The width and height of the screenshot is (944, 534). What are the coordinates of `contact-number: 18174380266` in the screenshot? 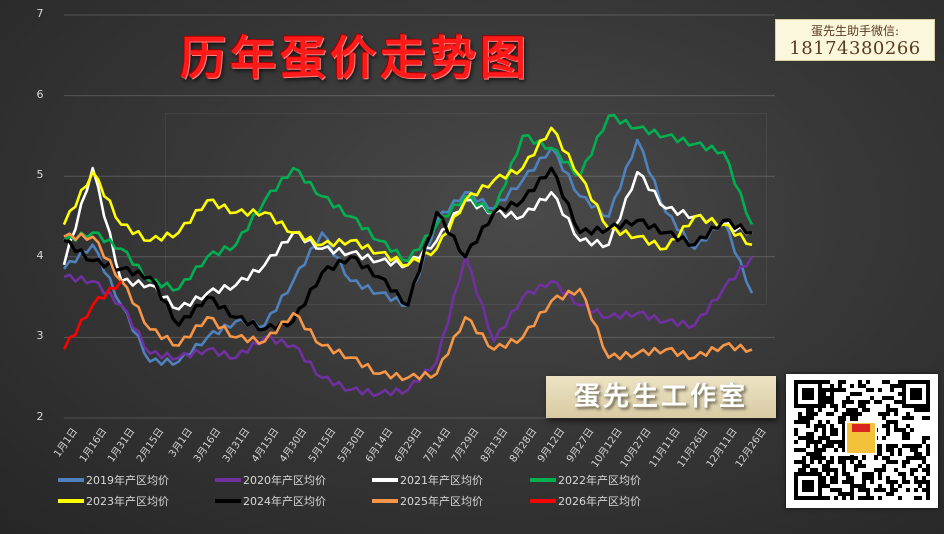 It's located at (855, 48).